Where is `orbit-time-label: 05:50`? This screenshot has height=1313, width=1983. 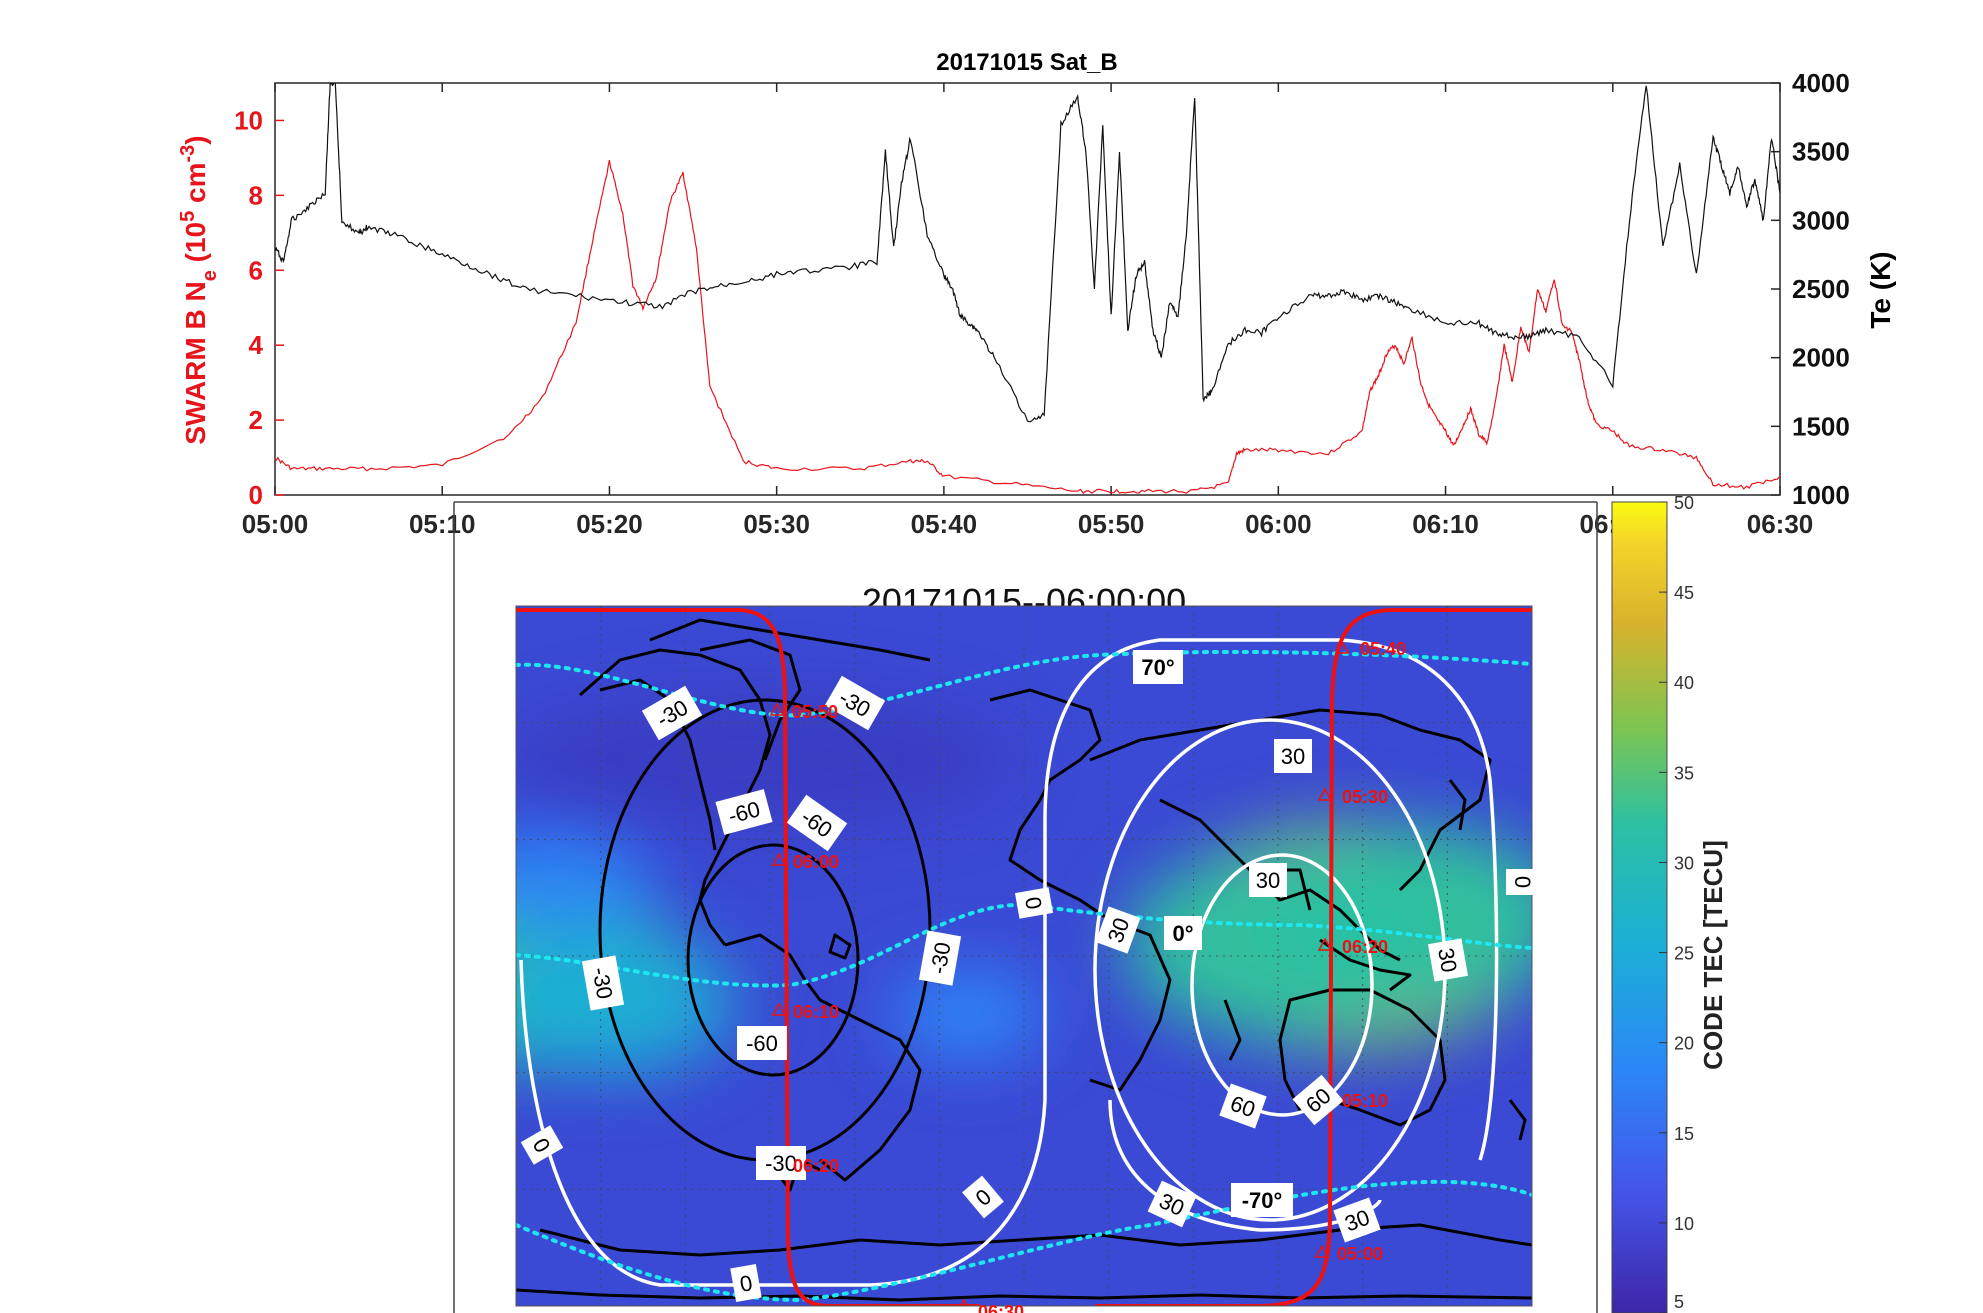
orbit-time-label: 05:50 is located at coordinates (815, 712).